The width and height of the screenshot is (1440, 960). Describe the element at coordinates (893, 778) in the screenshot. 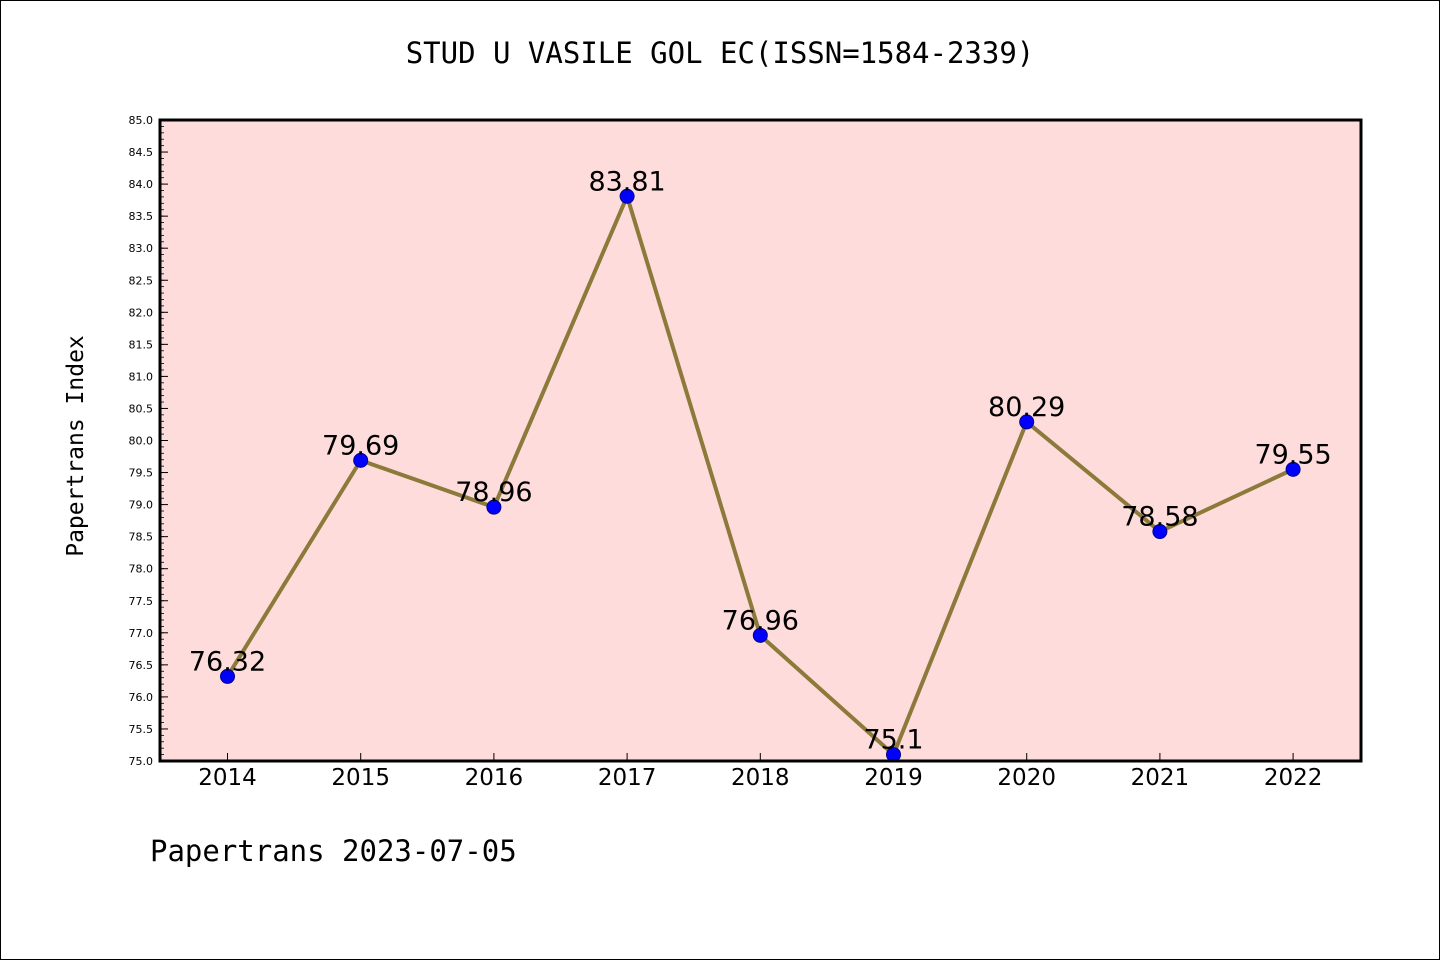

I see `x-tick-label: 2019` at that location.